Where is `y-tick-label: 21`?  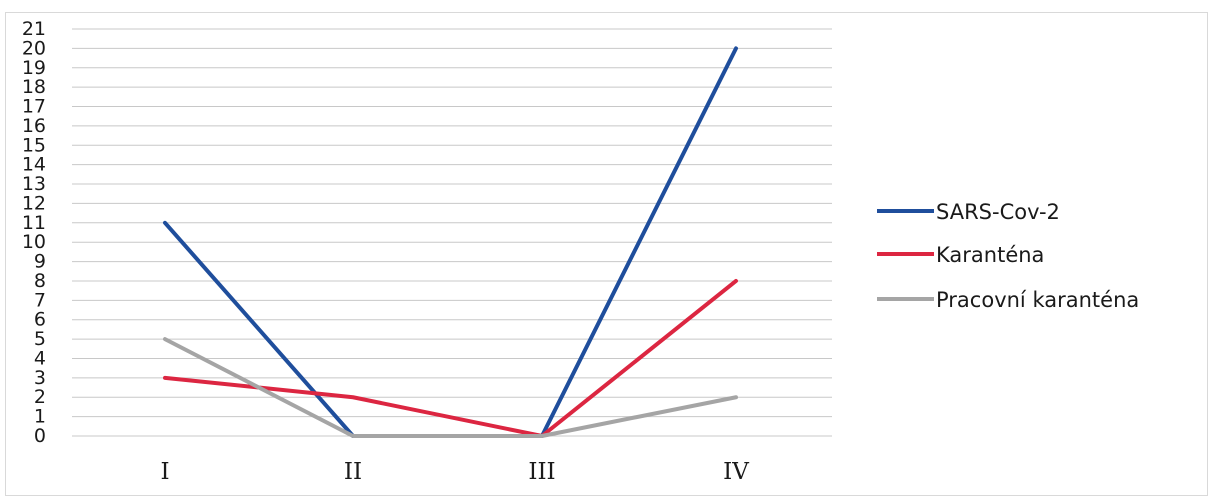 y-tick-label: 21 is located at coordinates (34, 29).